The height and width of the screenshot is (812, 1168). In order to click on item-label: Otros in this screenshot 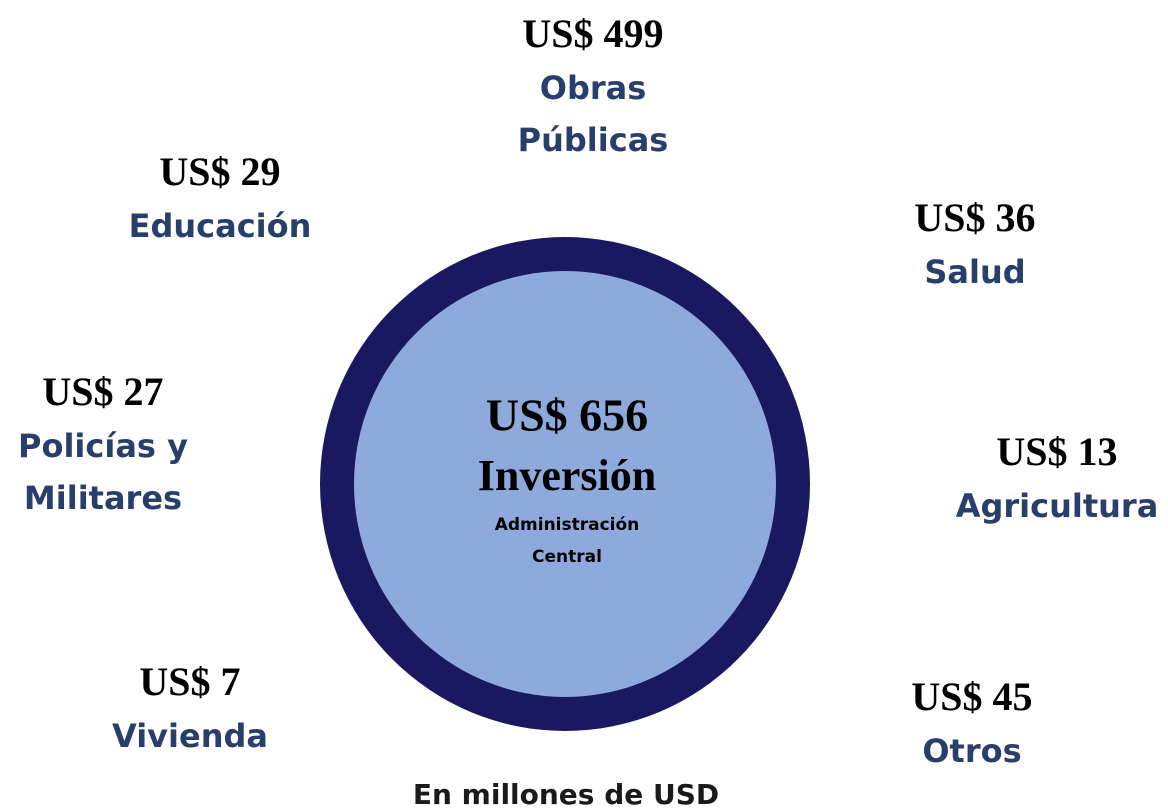, I will do `click(971, 751)`.